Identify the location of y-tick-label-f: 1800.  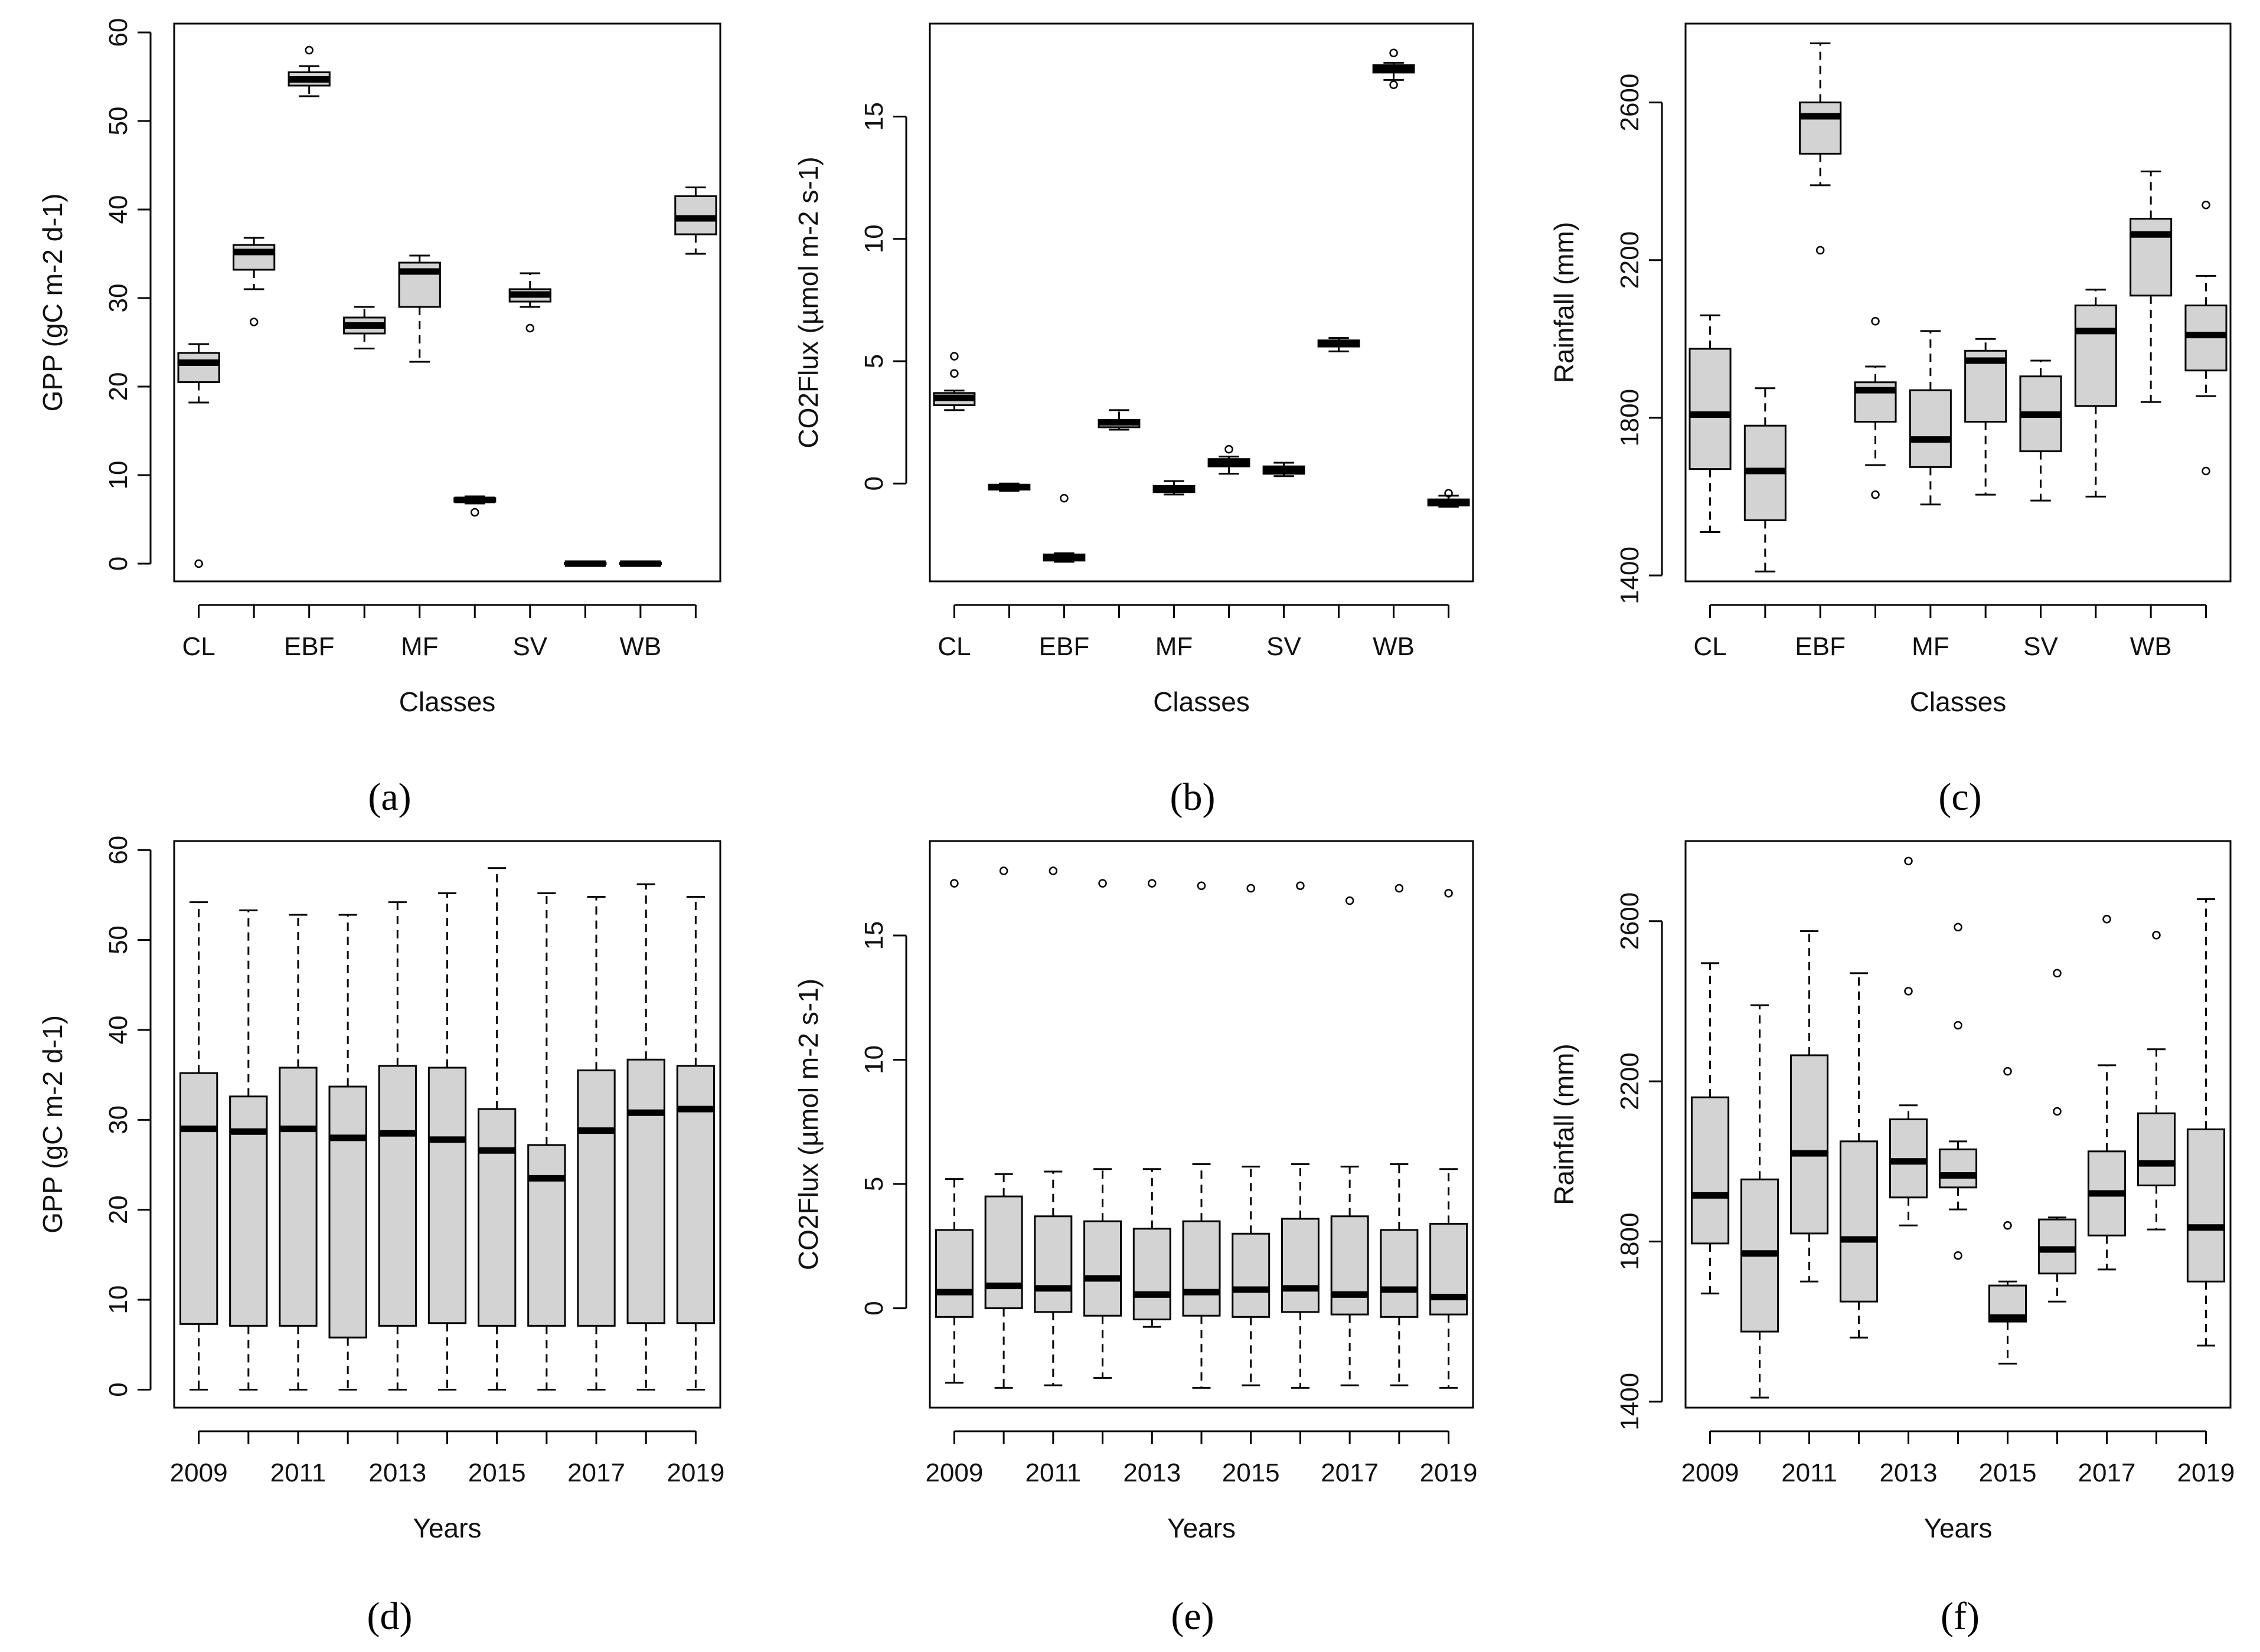
(1630, 1242).